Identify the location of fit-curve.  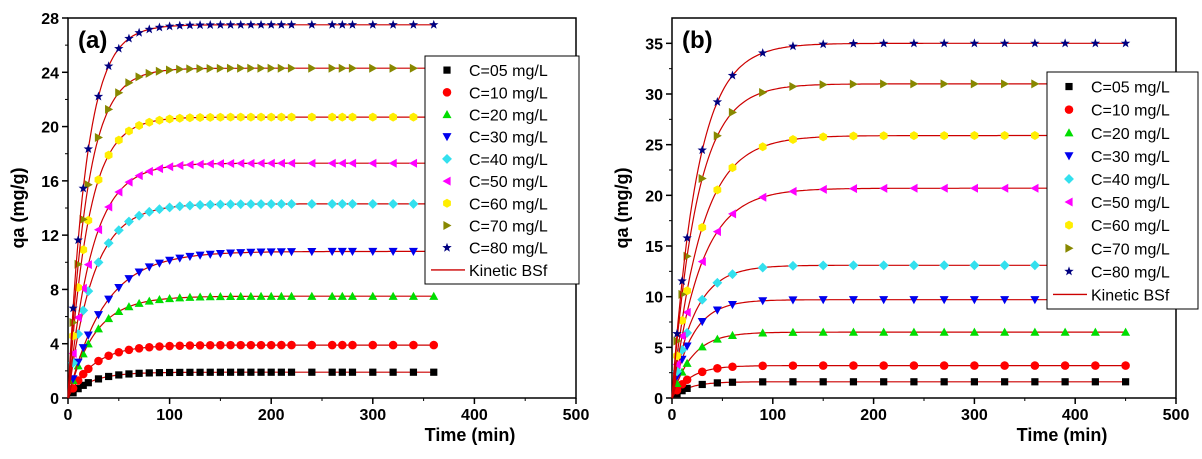
(250, 385).